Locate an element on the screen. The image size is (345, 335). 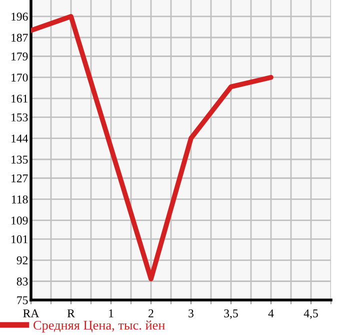
x-tick-label: R is located at coordinates (71, 313).